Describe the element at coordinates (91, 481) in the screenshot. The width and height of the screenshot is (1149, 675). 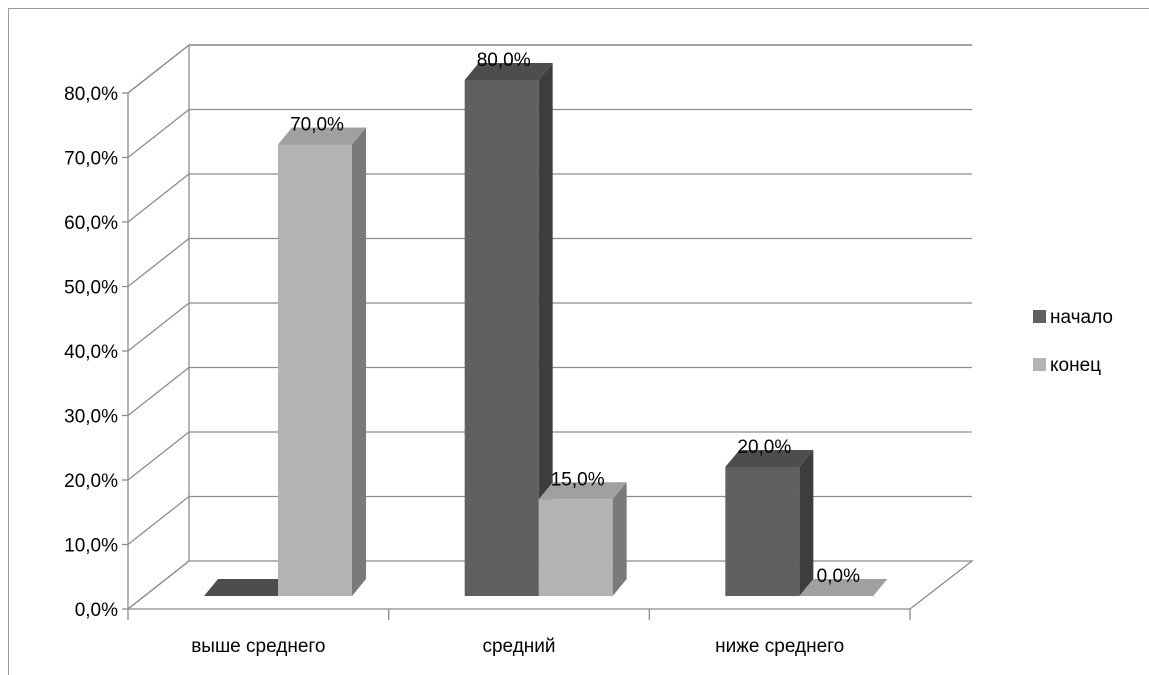
I see `y-tick-label: 20,0%` at that location.